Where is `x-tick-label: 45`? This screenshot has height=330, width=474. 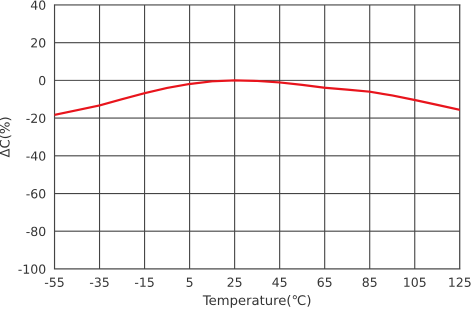
x-tick-label: 45 is located at coordinates (279, 282).